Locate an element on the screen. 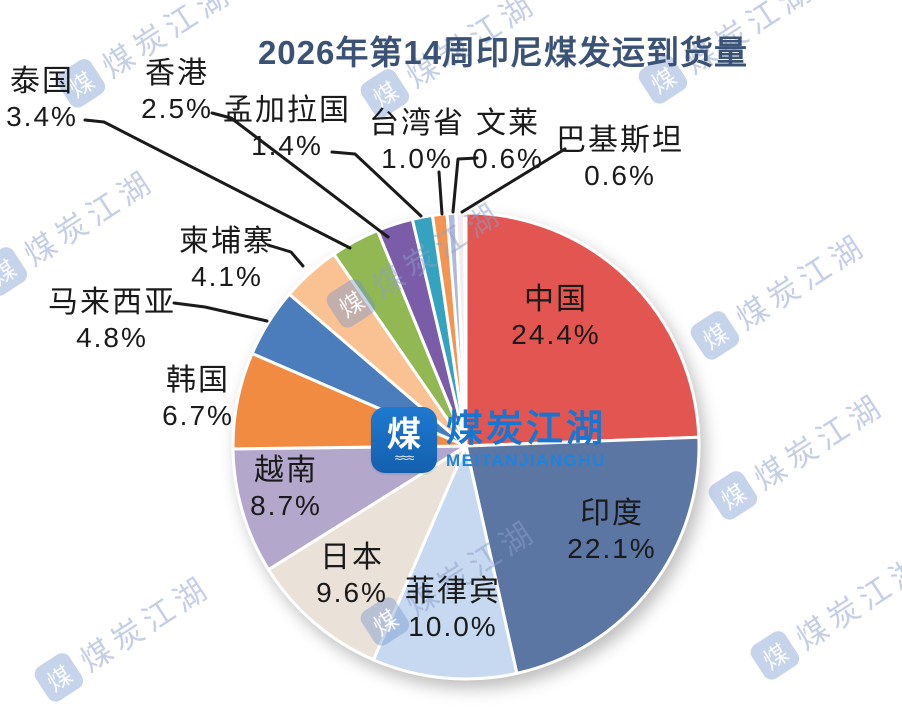  slice-label-taiwan: 台湾省 1.0% is located at coordinates (417, 140).